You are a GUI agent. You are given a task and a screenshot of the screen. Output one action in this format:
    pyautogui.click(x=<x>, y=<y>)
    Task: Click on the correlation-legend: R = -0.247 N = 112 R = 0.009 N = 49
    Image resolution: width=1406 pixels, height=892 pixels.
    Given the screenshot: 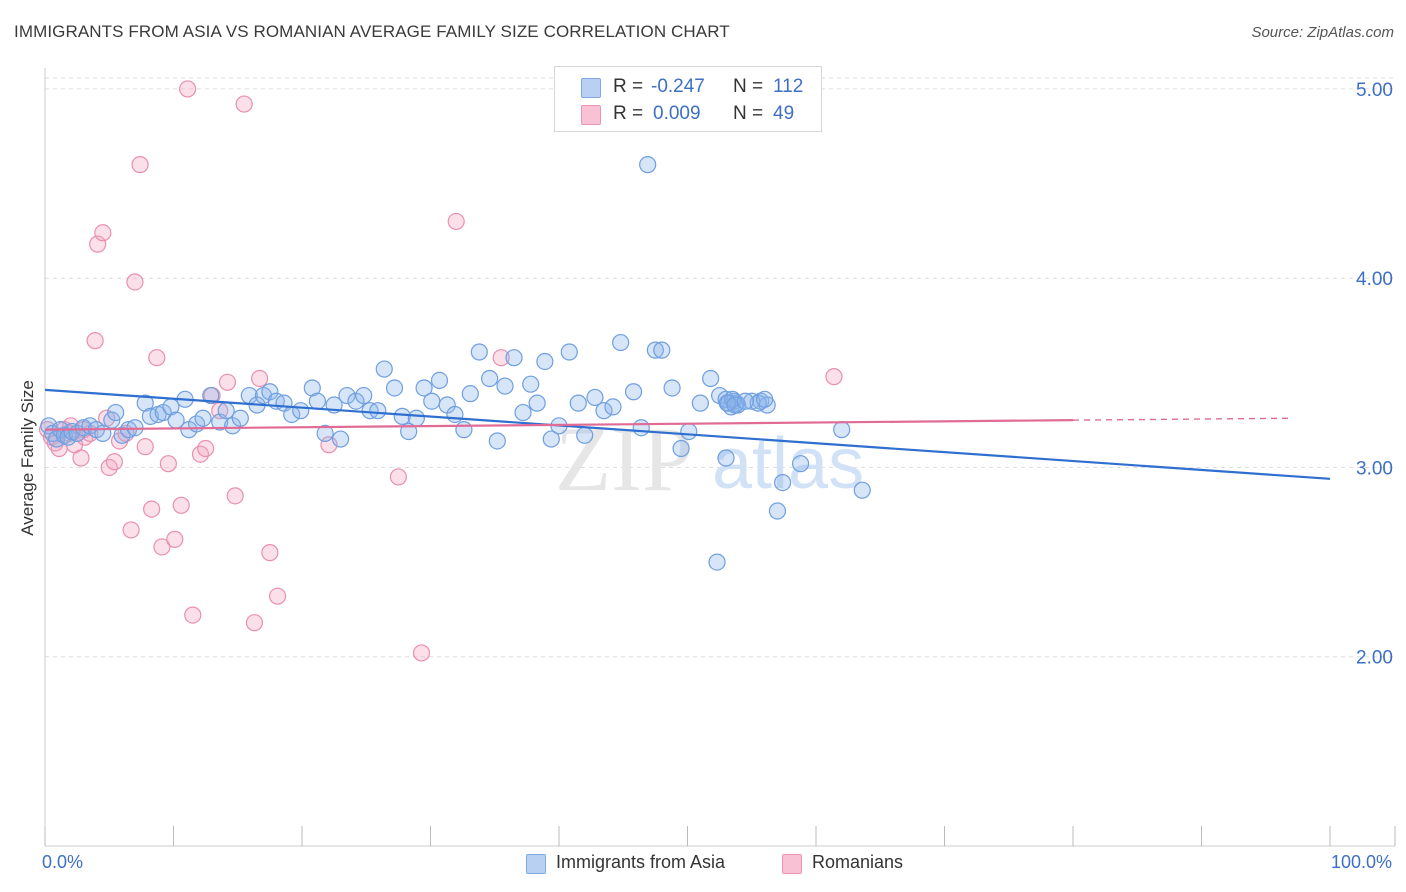 What is the action you would take?
    pyautogui.click(x=688, y=99)
    